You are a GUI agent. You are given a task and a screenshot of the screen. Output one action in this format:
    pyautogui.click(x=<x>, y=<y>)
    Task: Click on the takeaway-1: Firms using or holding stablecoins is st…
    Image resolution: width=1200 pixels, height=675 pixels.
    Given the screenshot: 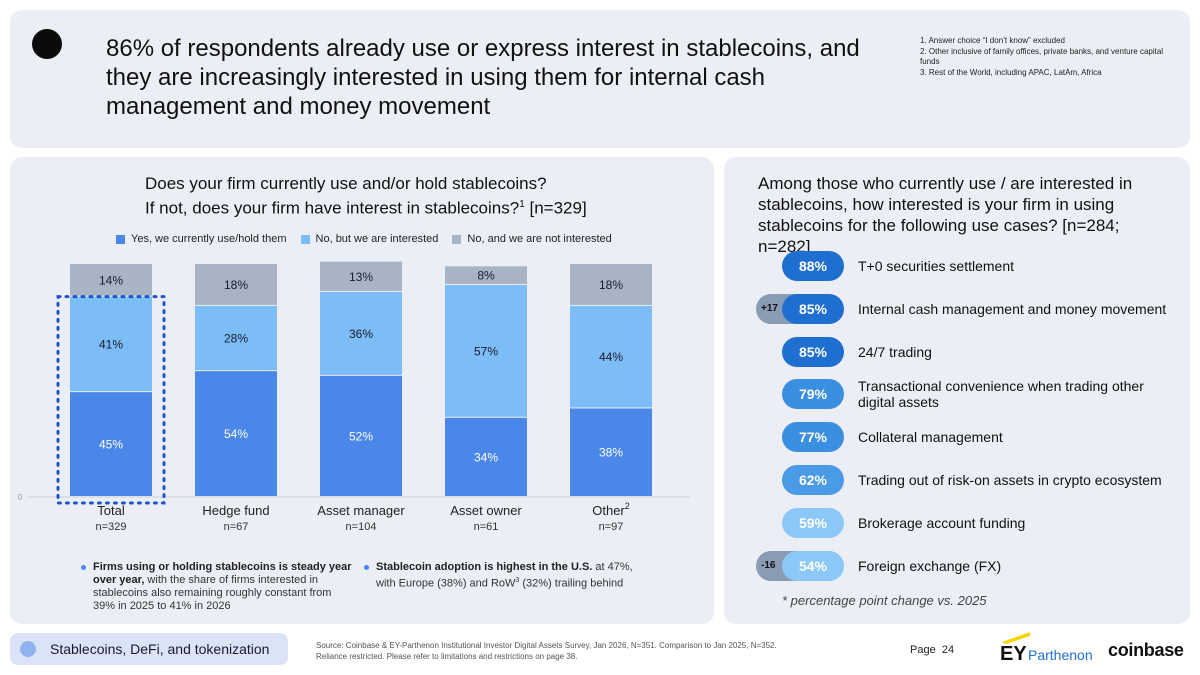 What is the action you would take?
    pyautogui.click(x=217, y=587)
    